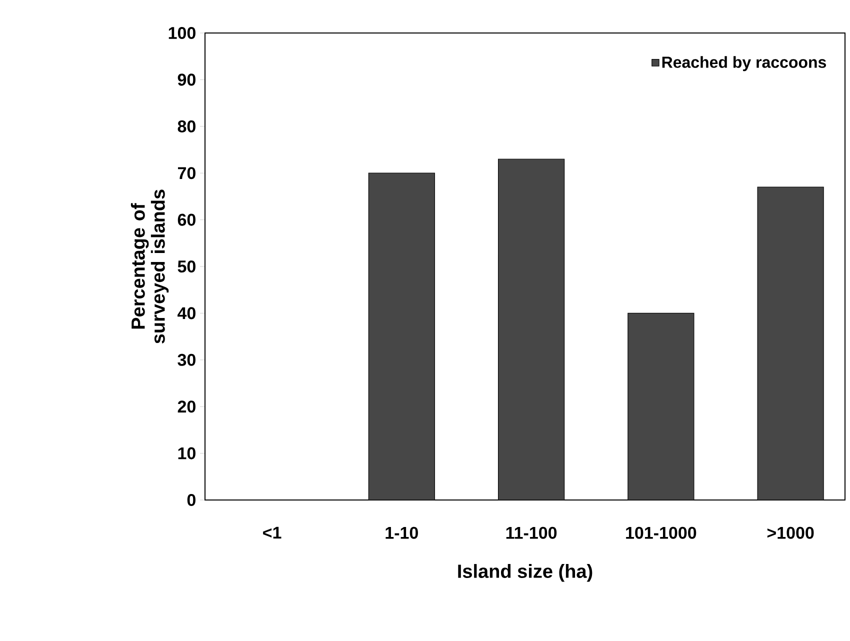 This screenshot has width=850, height=641. I want to click on y-tick-label: 50, so click(187, 266).